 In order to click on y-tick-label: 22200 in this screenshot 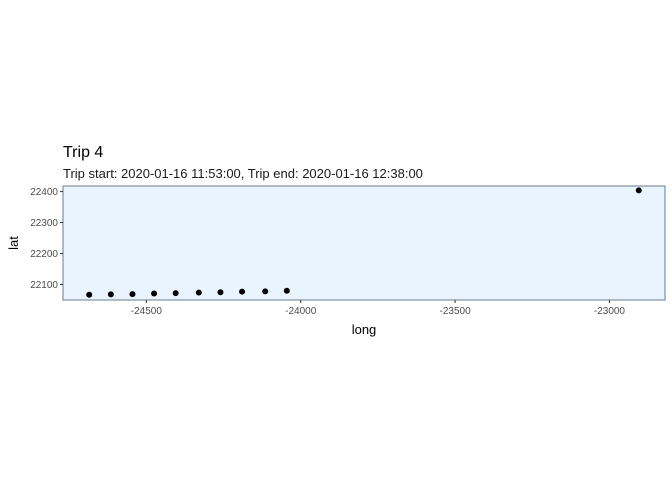, I will do `click(44, 254)`.